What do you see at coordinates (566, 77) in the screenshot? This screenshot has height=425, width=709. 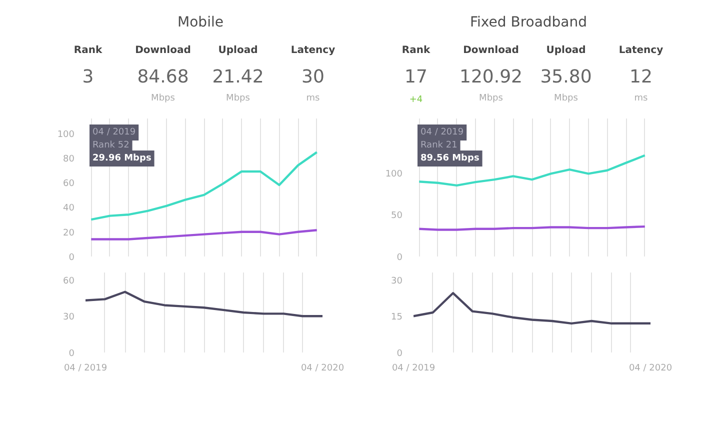 I see `data-label: 35.80` at bounding box center [566, 77].